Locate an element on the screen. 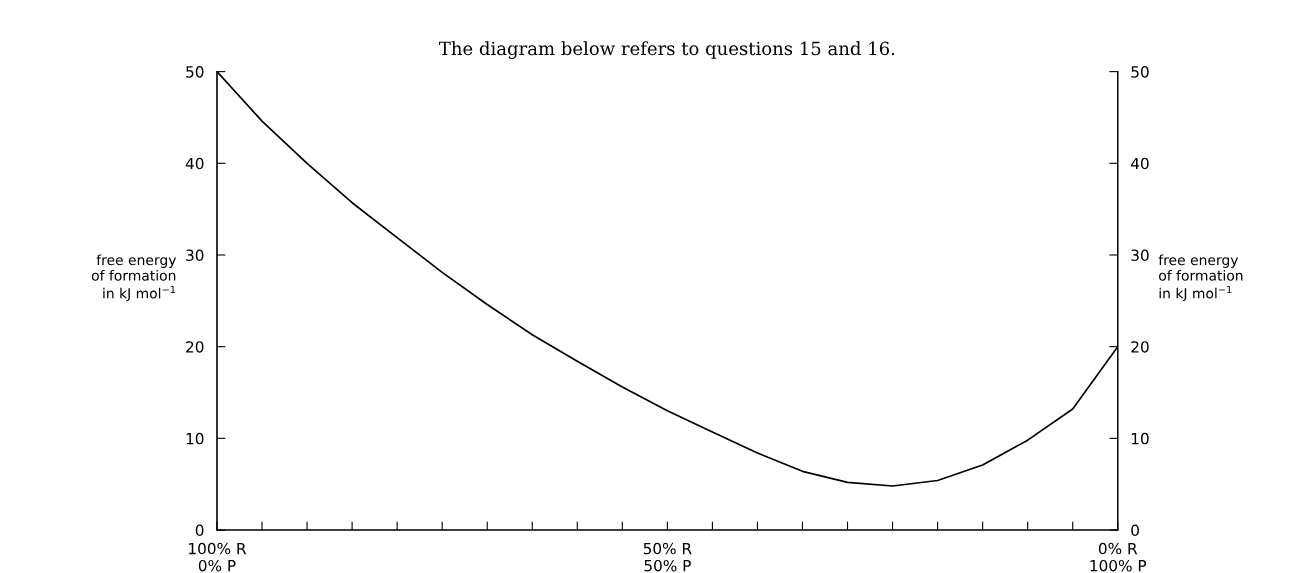  y2-tick-label: 0 is located at coordinates (1135, 530).